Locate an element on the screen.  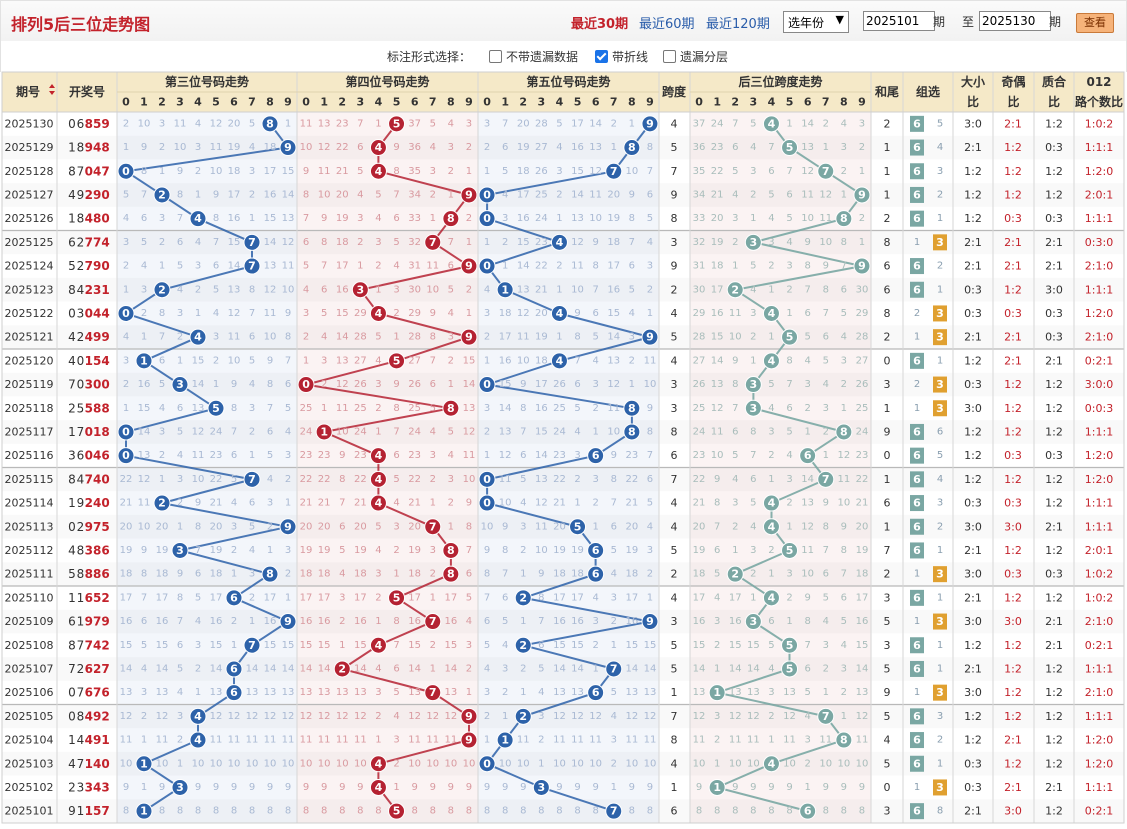
period-link-60: 最近60期 is located at coordinates (667, 24).